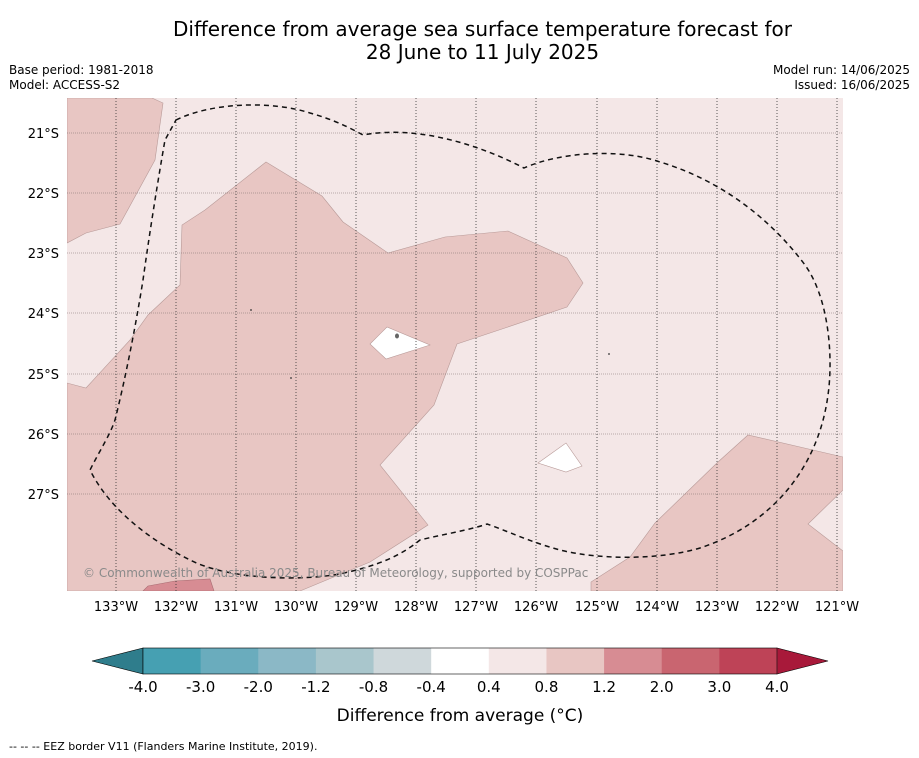 The height and width of the screenshot is (758, 919). Describe the element at coordinates (431, 687) in the screenshot. I see `colorbar-tick-label: -0.4` at that location.